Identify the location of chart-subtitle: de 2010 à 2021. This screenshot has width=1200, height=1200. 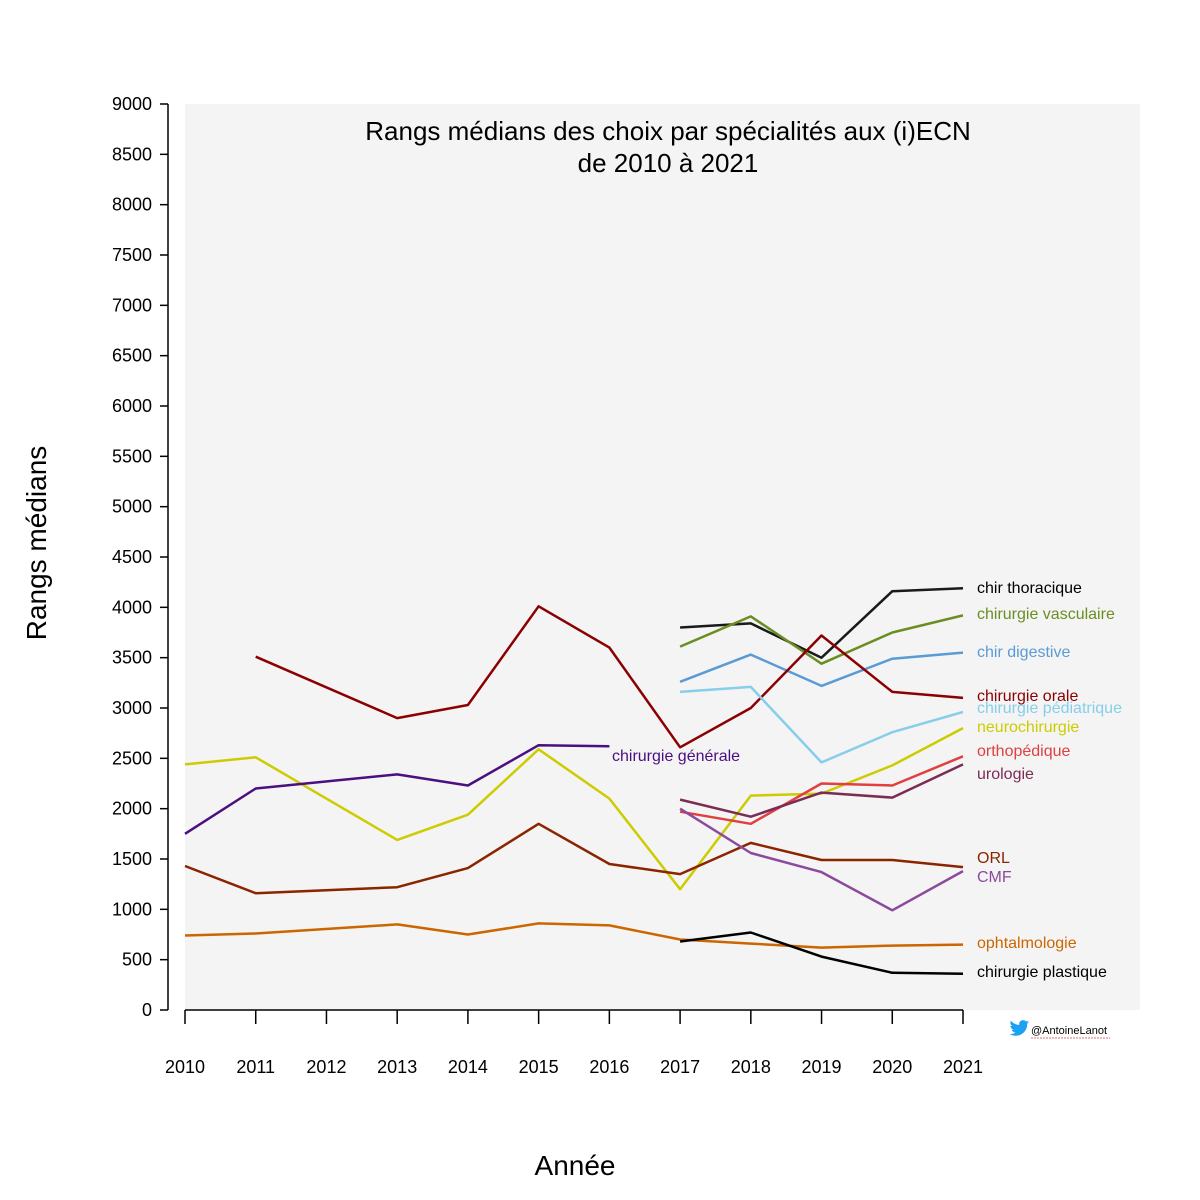
(668, 163).